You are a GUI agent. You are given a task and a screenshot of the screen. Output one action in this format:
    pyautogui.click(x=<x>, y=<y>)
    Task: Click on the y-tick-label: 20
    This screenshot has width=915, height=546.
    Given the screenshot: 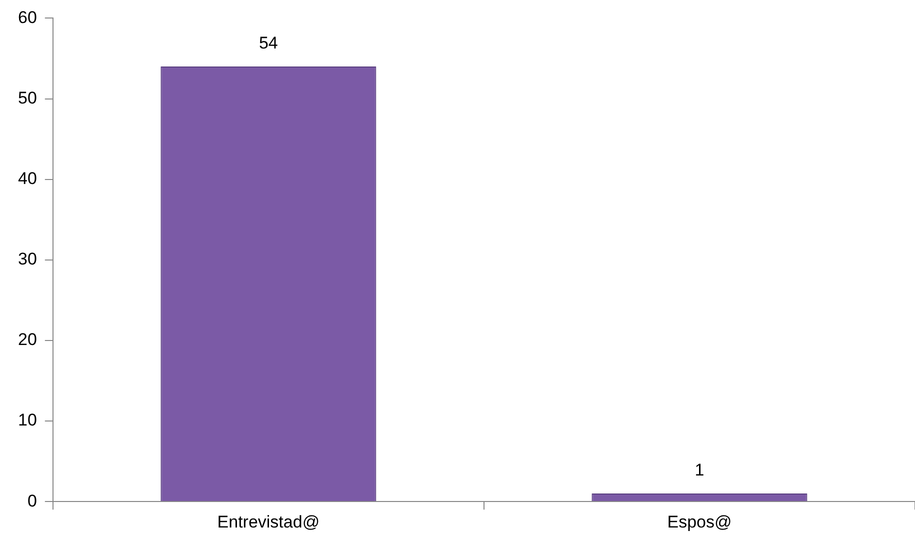 What is the action you would take?
    pyautogui.click(x=27, y=340)
    